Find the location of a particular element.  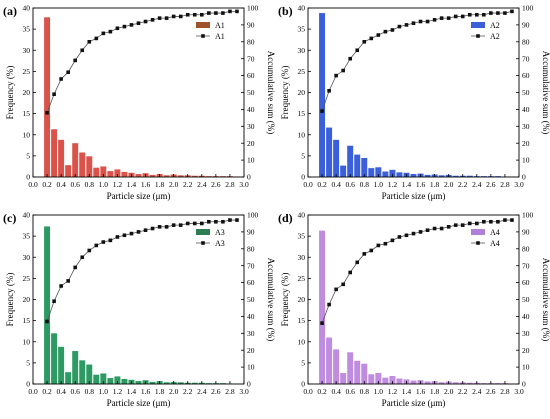

y-right-tick-label: 60 is located at coordinates (251, 75).